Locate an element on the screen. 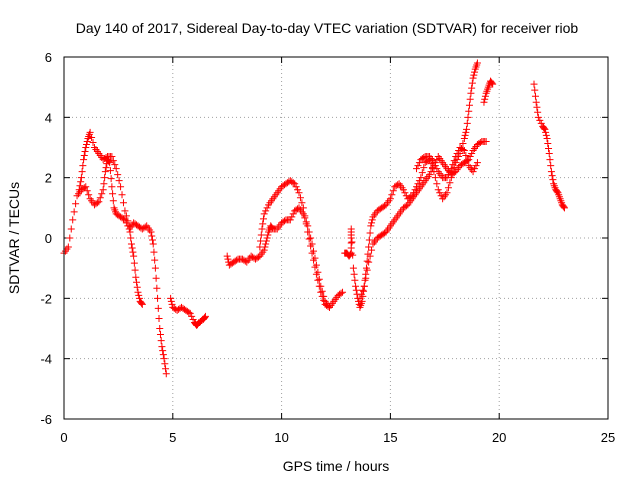 This screenshot has width=640, height=480. series-track-g is located at coordinates (423, 219).